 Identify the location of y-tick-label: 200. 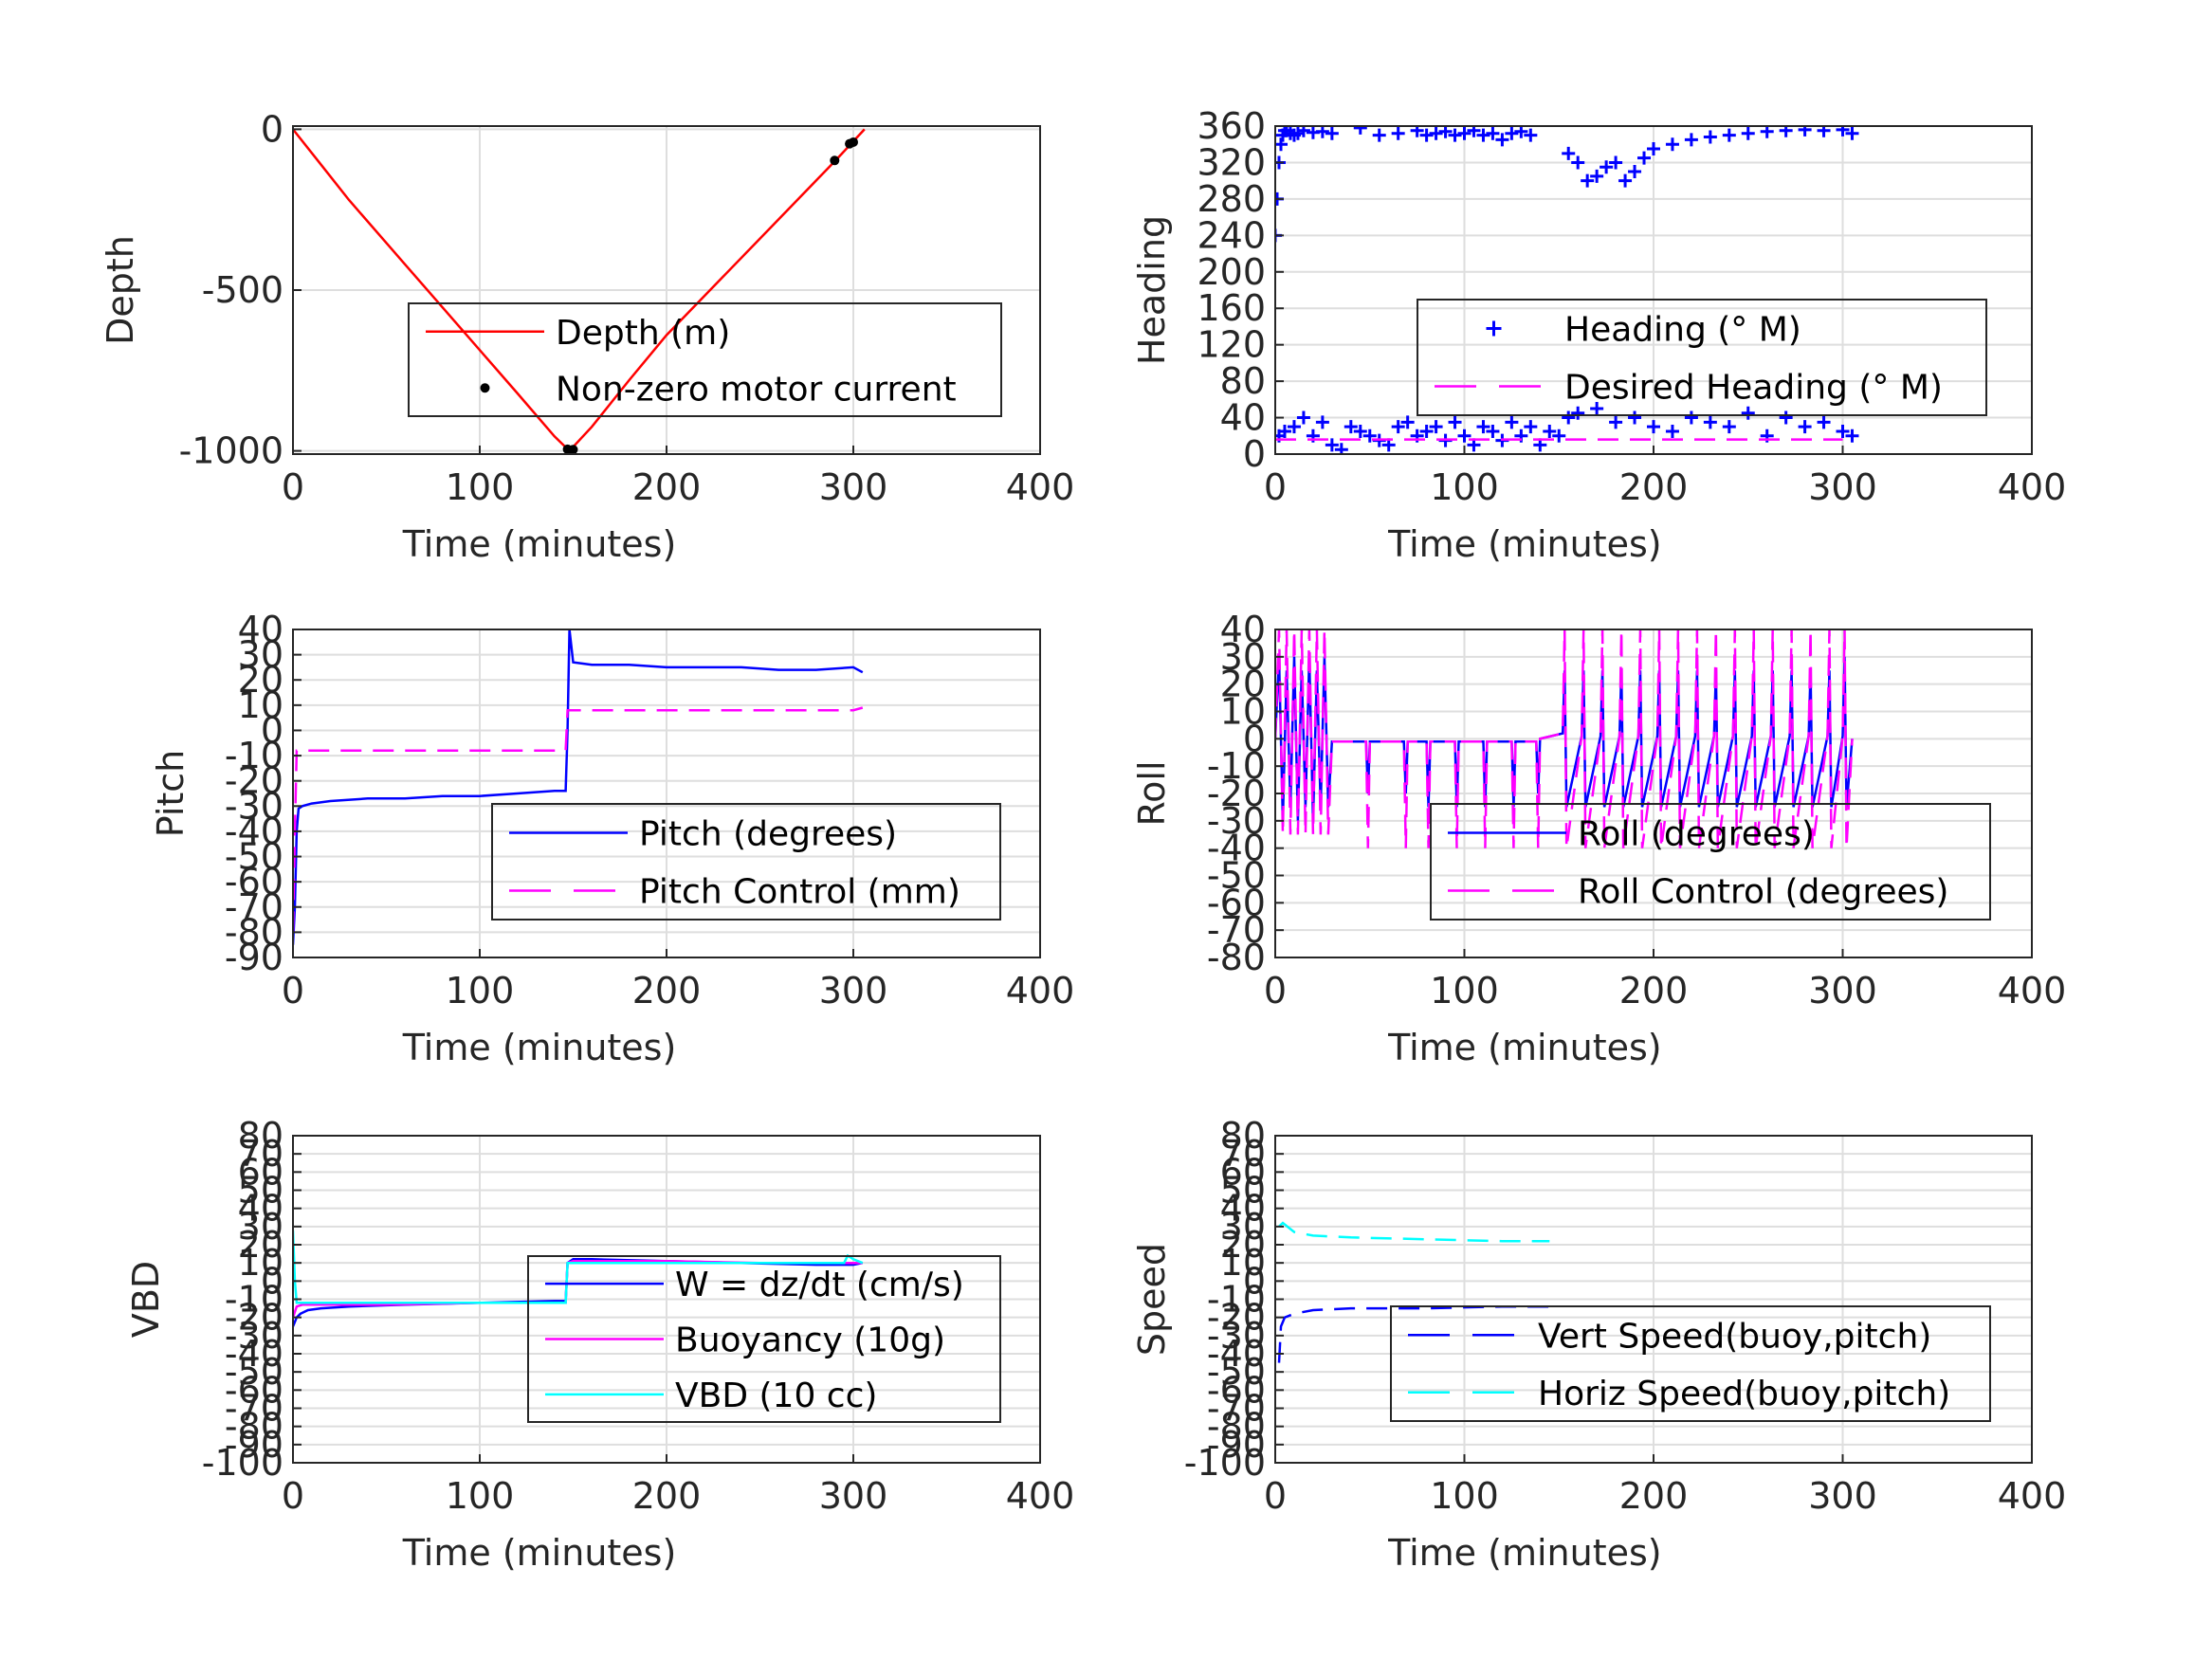
(1231, 272).